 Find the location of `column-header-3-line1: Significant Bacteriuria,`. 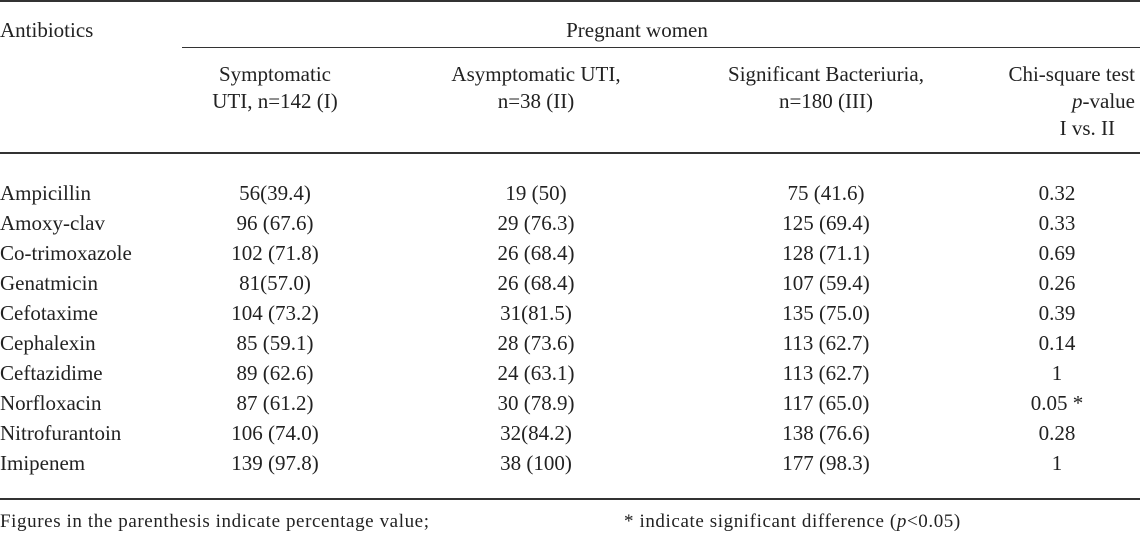

column-header-3-line1: Significant Bacteriuria, is located at coordinates (826, 74).